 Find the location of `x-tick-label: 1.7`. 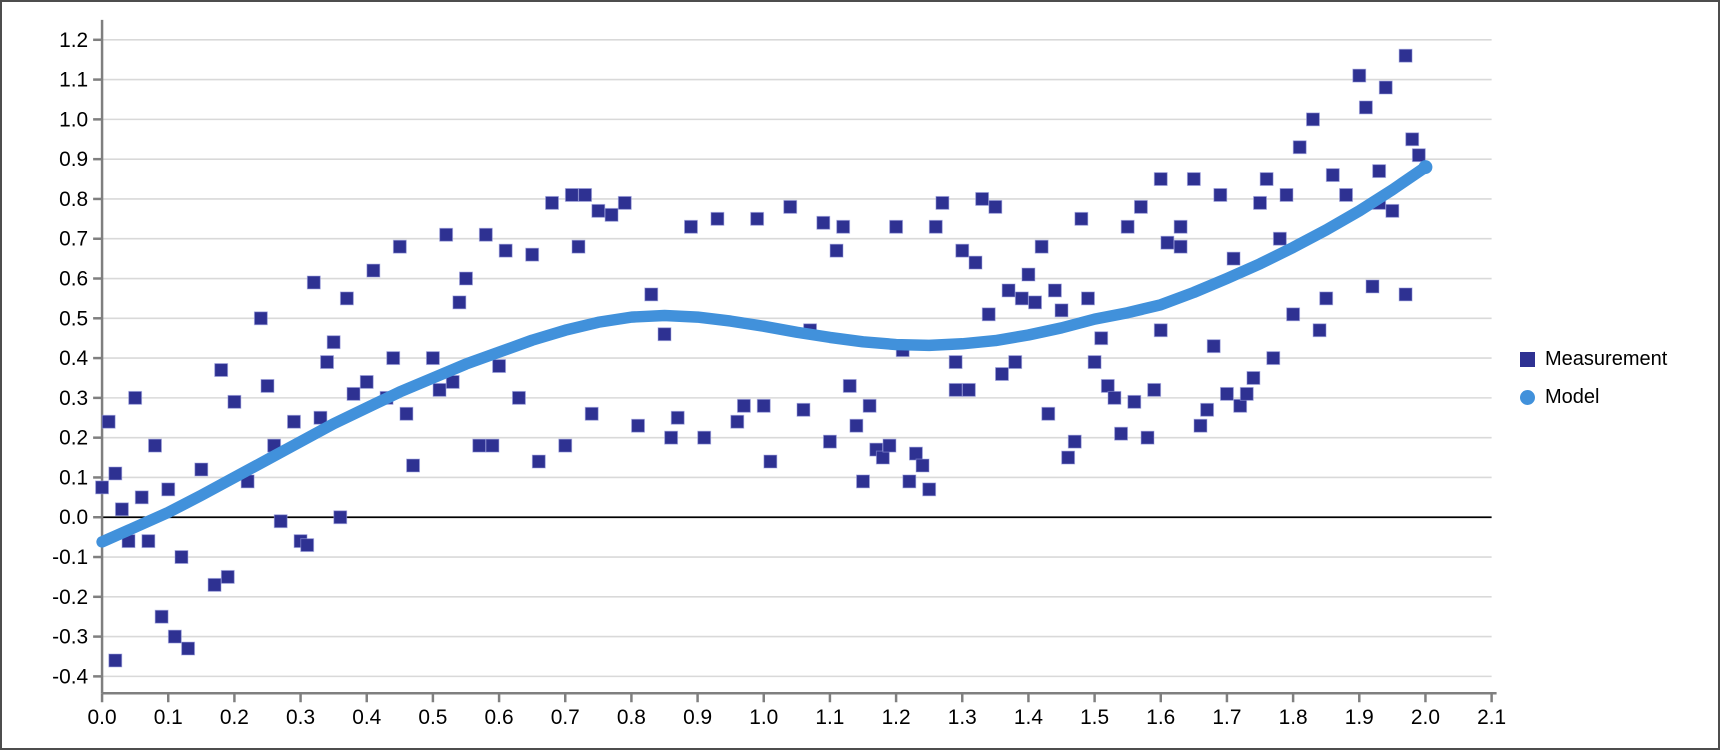

x-tick-label: 1.7 is located at coordinates (1226, 717).